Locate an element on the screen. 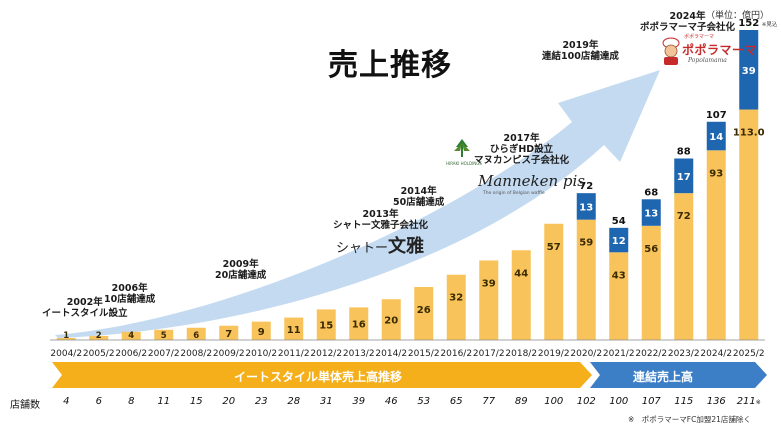 This screenshot has height=433, width=781. store-count-value: 6 is located at coordinates (98, 401).